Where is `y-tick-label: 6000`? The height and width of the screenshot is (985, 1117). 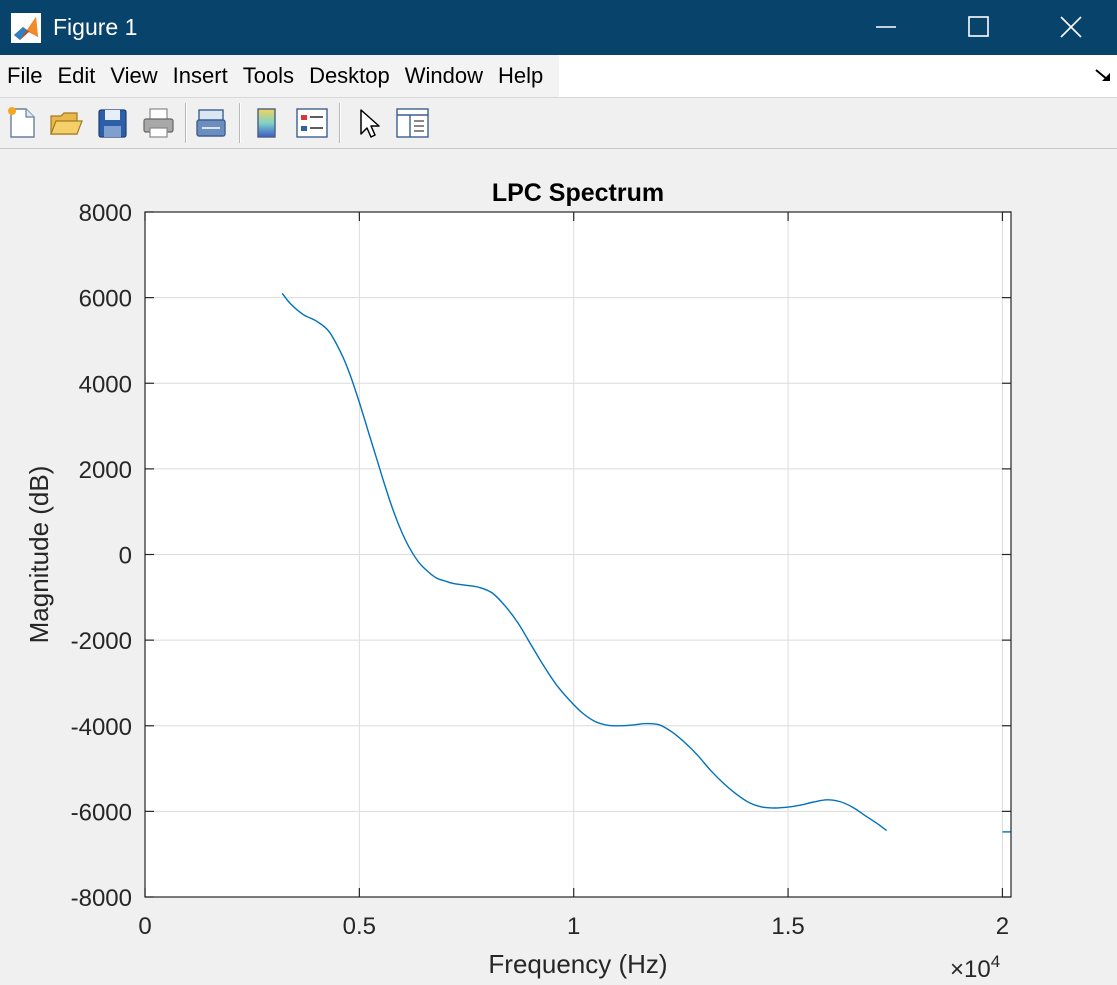 y-tick-label: 6000 is located at coordinates (105, 299).